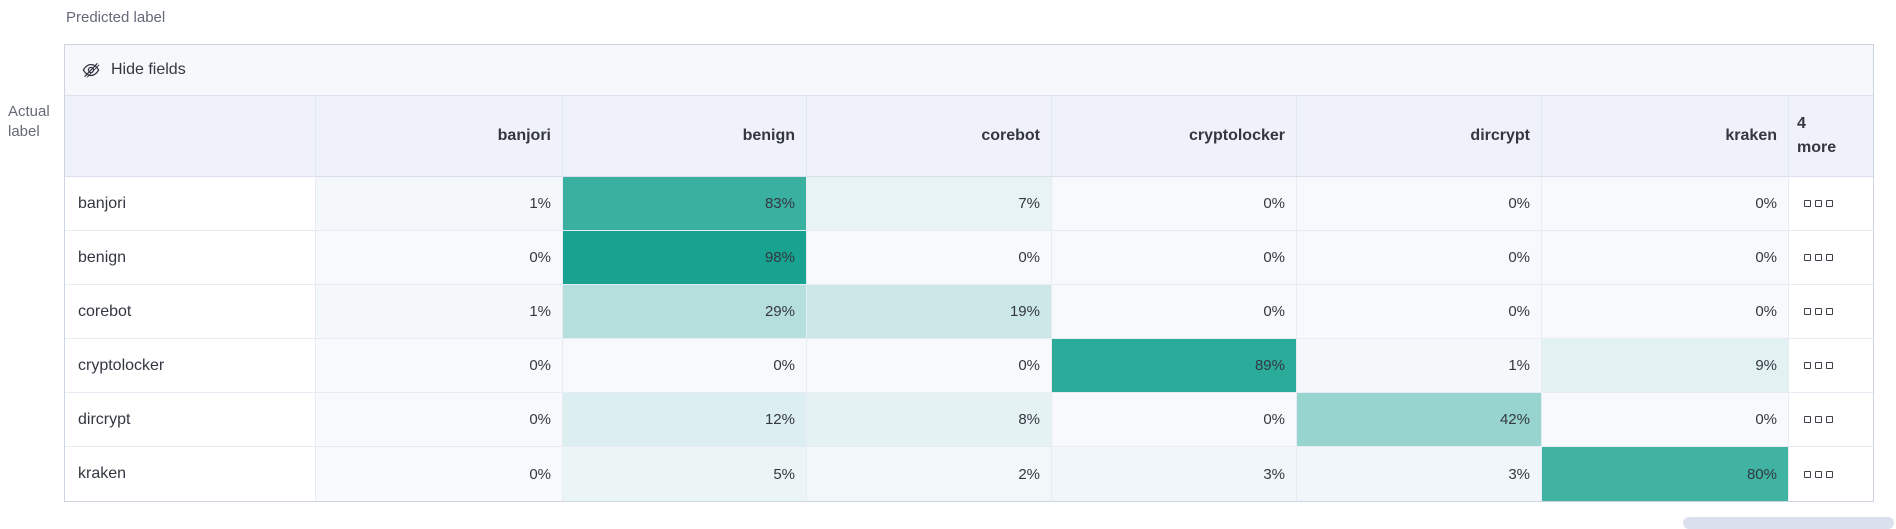  I want to click on cell-benign-benign: 98%, so click(685, 258).